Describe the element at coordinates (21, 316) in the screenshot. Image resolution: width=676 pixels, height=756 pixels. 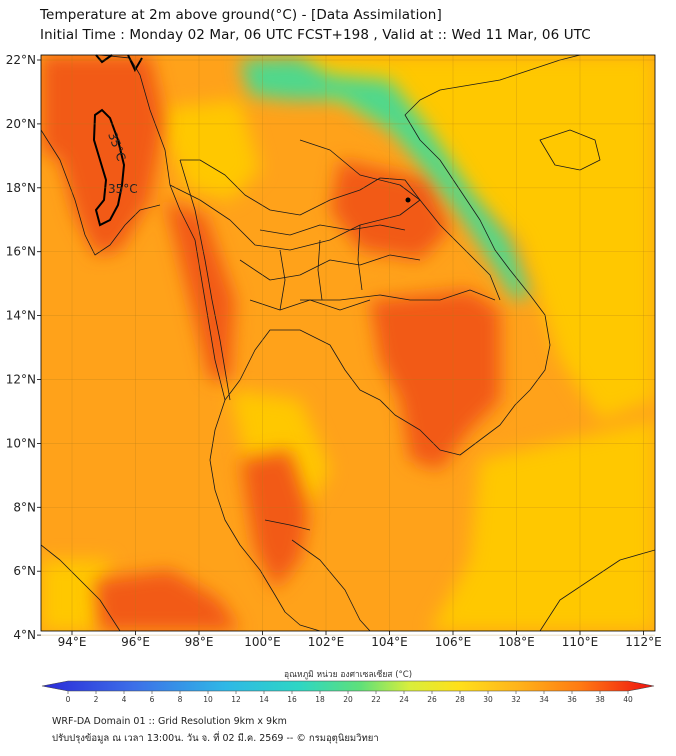
I see `lat-label: 14°N` at that location.